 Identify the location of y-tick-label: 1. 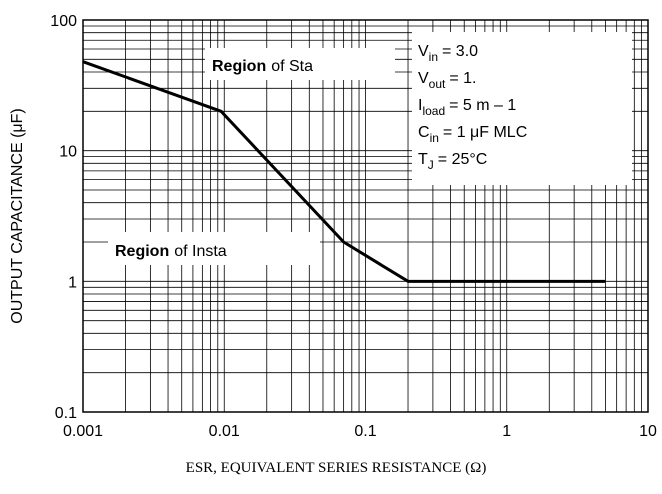
(72, 282).